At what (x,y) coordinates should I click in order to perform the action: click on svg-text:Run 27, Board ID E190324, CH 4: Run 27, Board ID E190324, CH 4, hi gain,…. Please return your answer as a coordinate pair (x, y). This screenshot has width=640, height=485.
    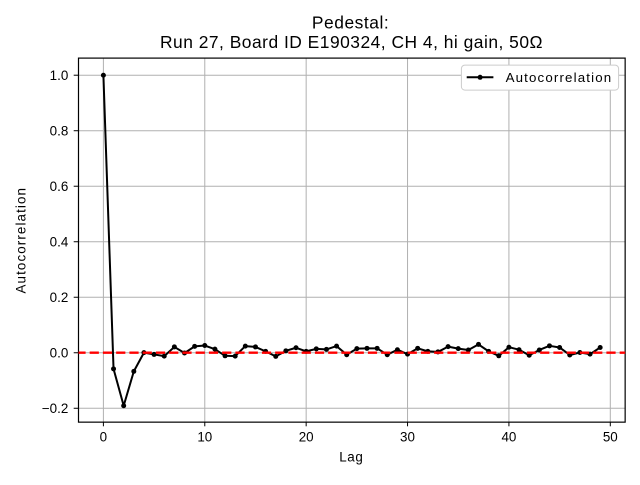
    Looking at the image, I should click on (351, 42).